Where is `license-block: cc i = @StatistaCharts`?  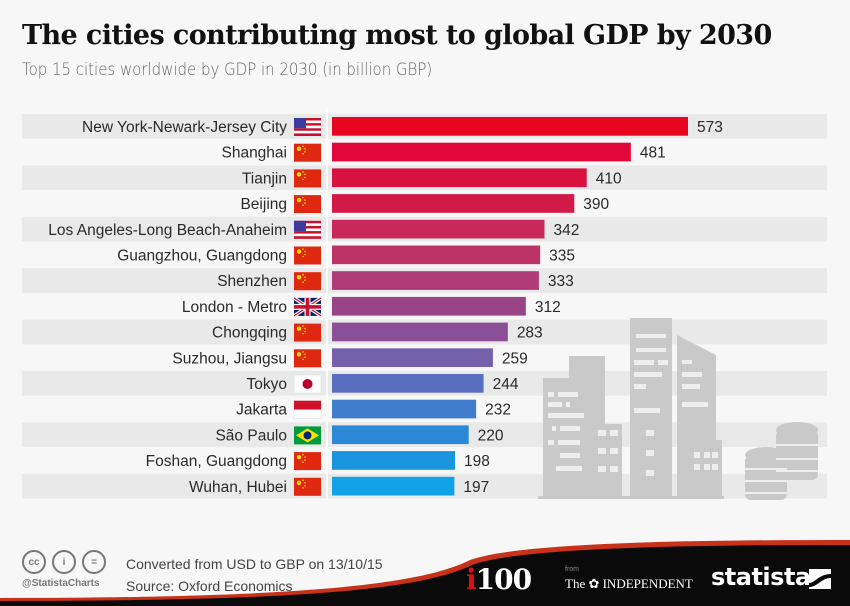 license-block: cc i = @StatistaCharts is located at coordinates (64, 569).